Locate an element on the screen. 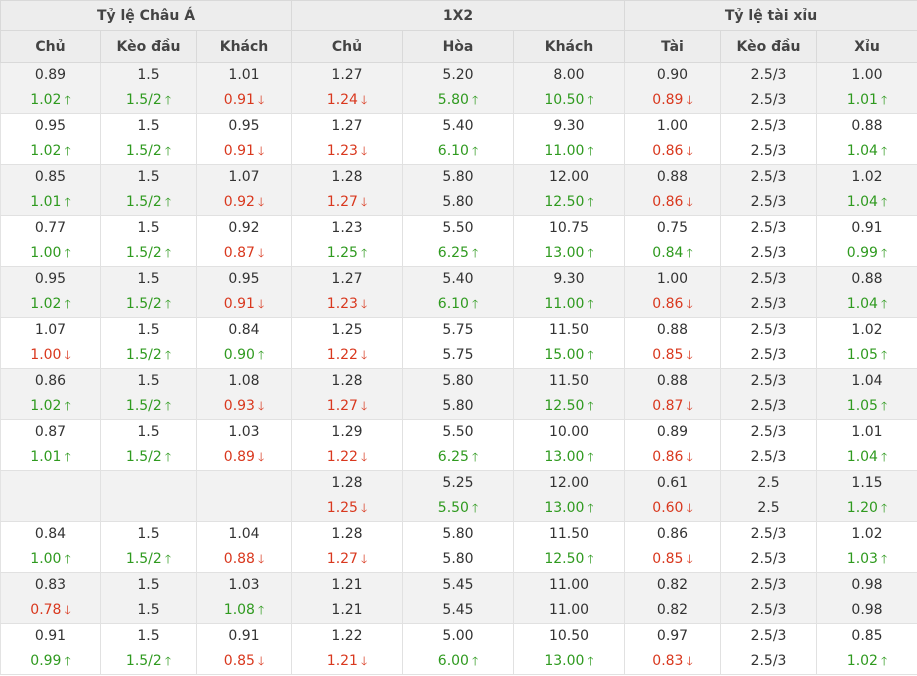  current-odds-value: 1.00 is located at coordinates (46, 253).